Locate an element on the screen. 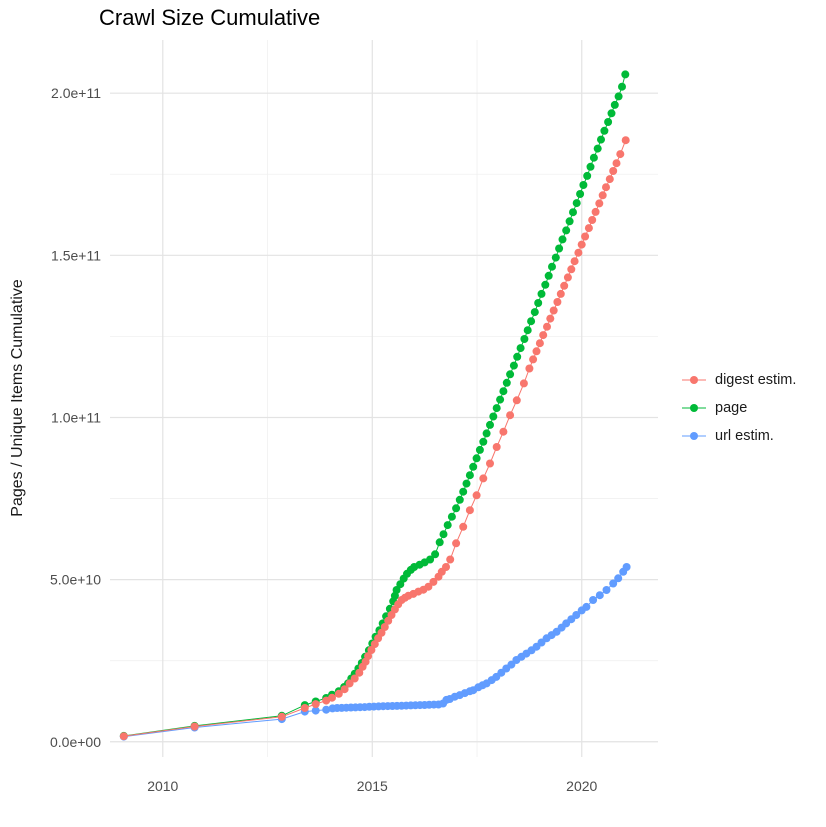  legend-key-page is located at coordinates (694, 408).